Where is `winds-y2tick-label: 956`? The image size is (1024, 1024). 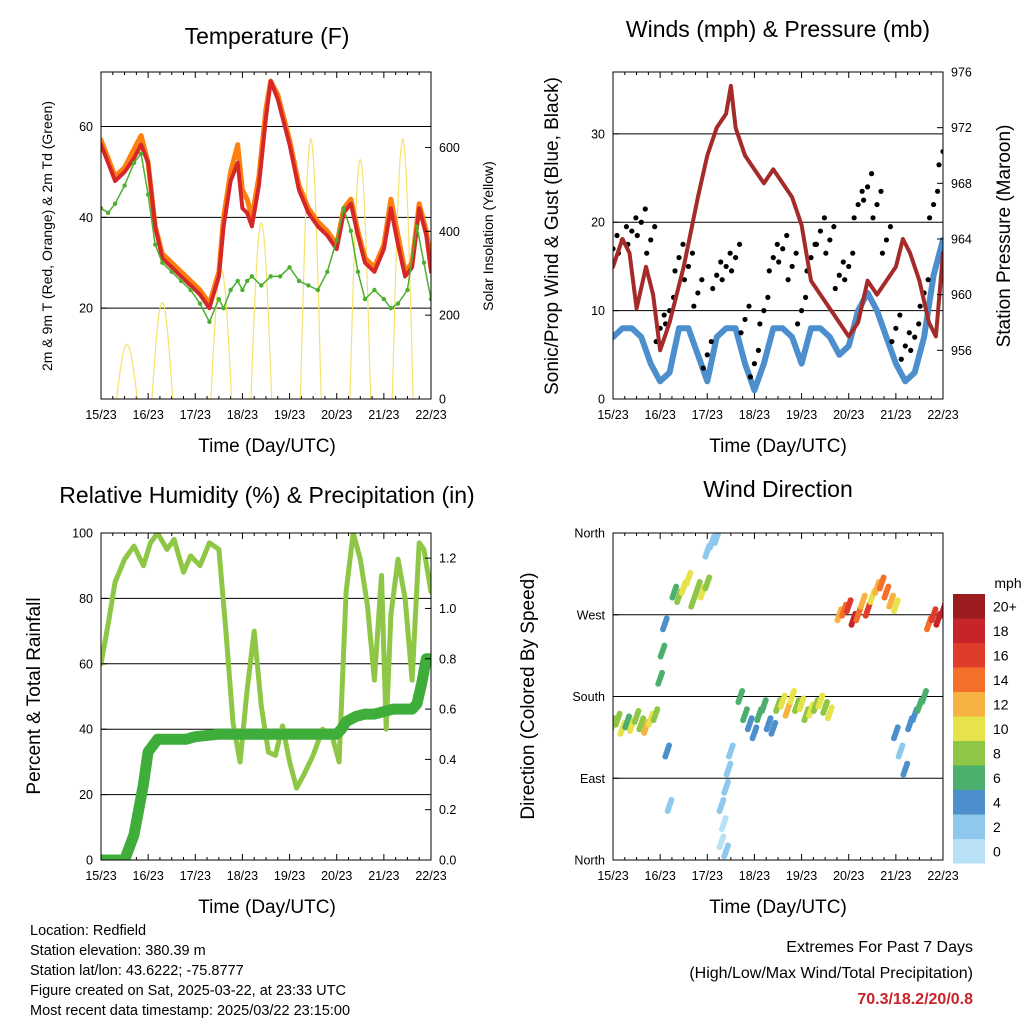 winds-y2tick-label: 956 is located at coordinates (961, 351).